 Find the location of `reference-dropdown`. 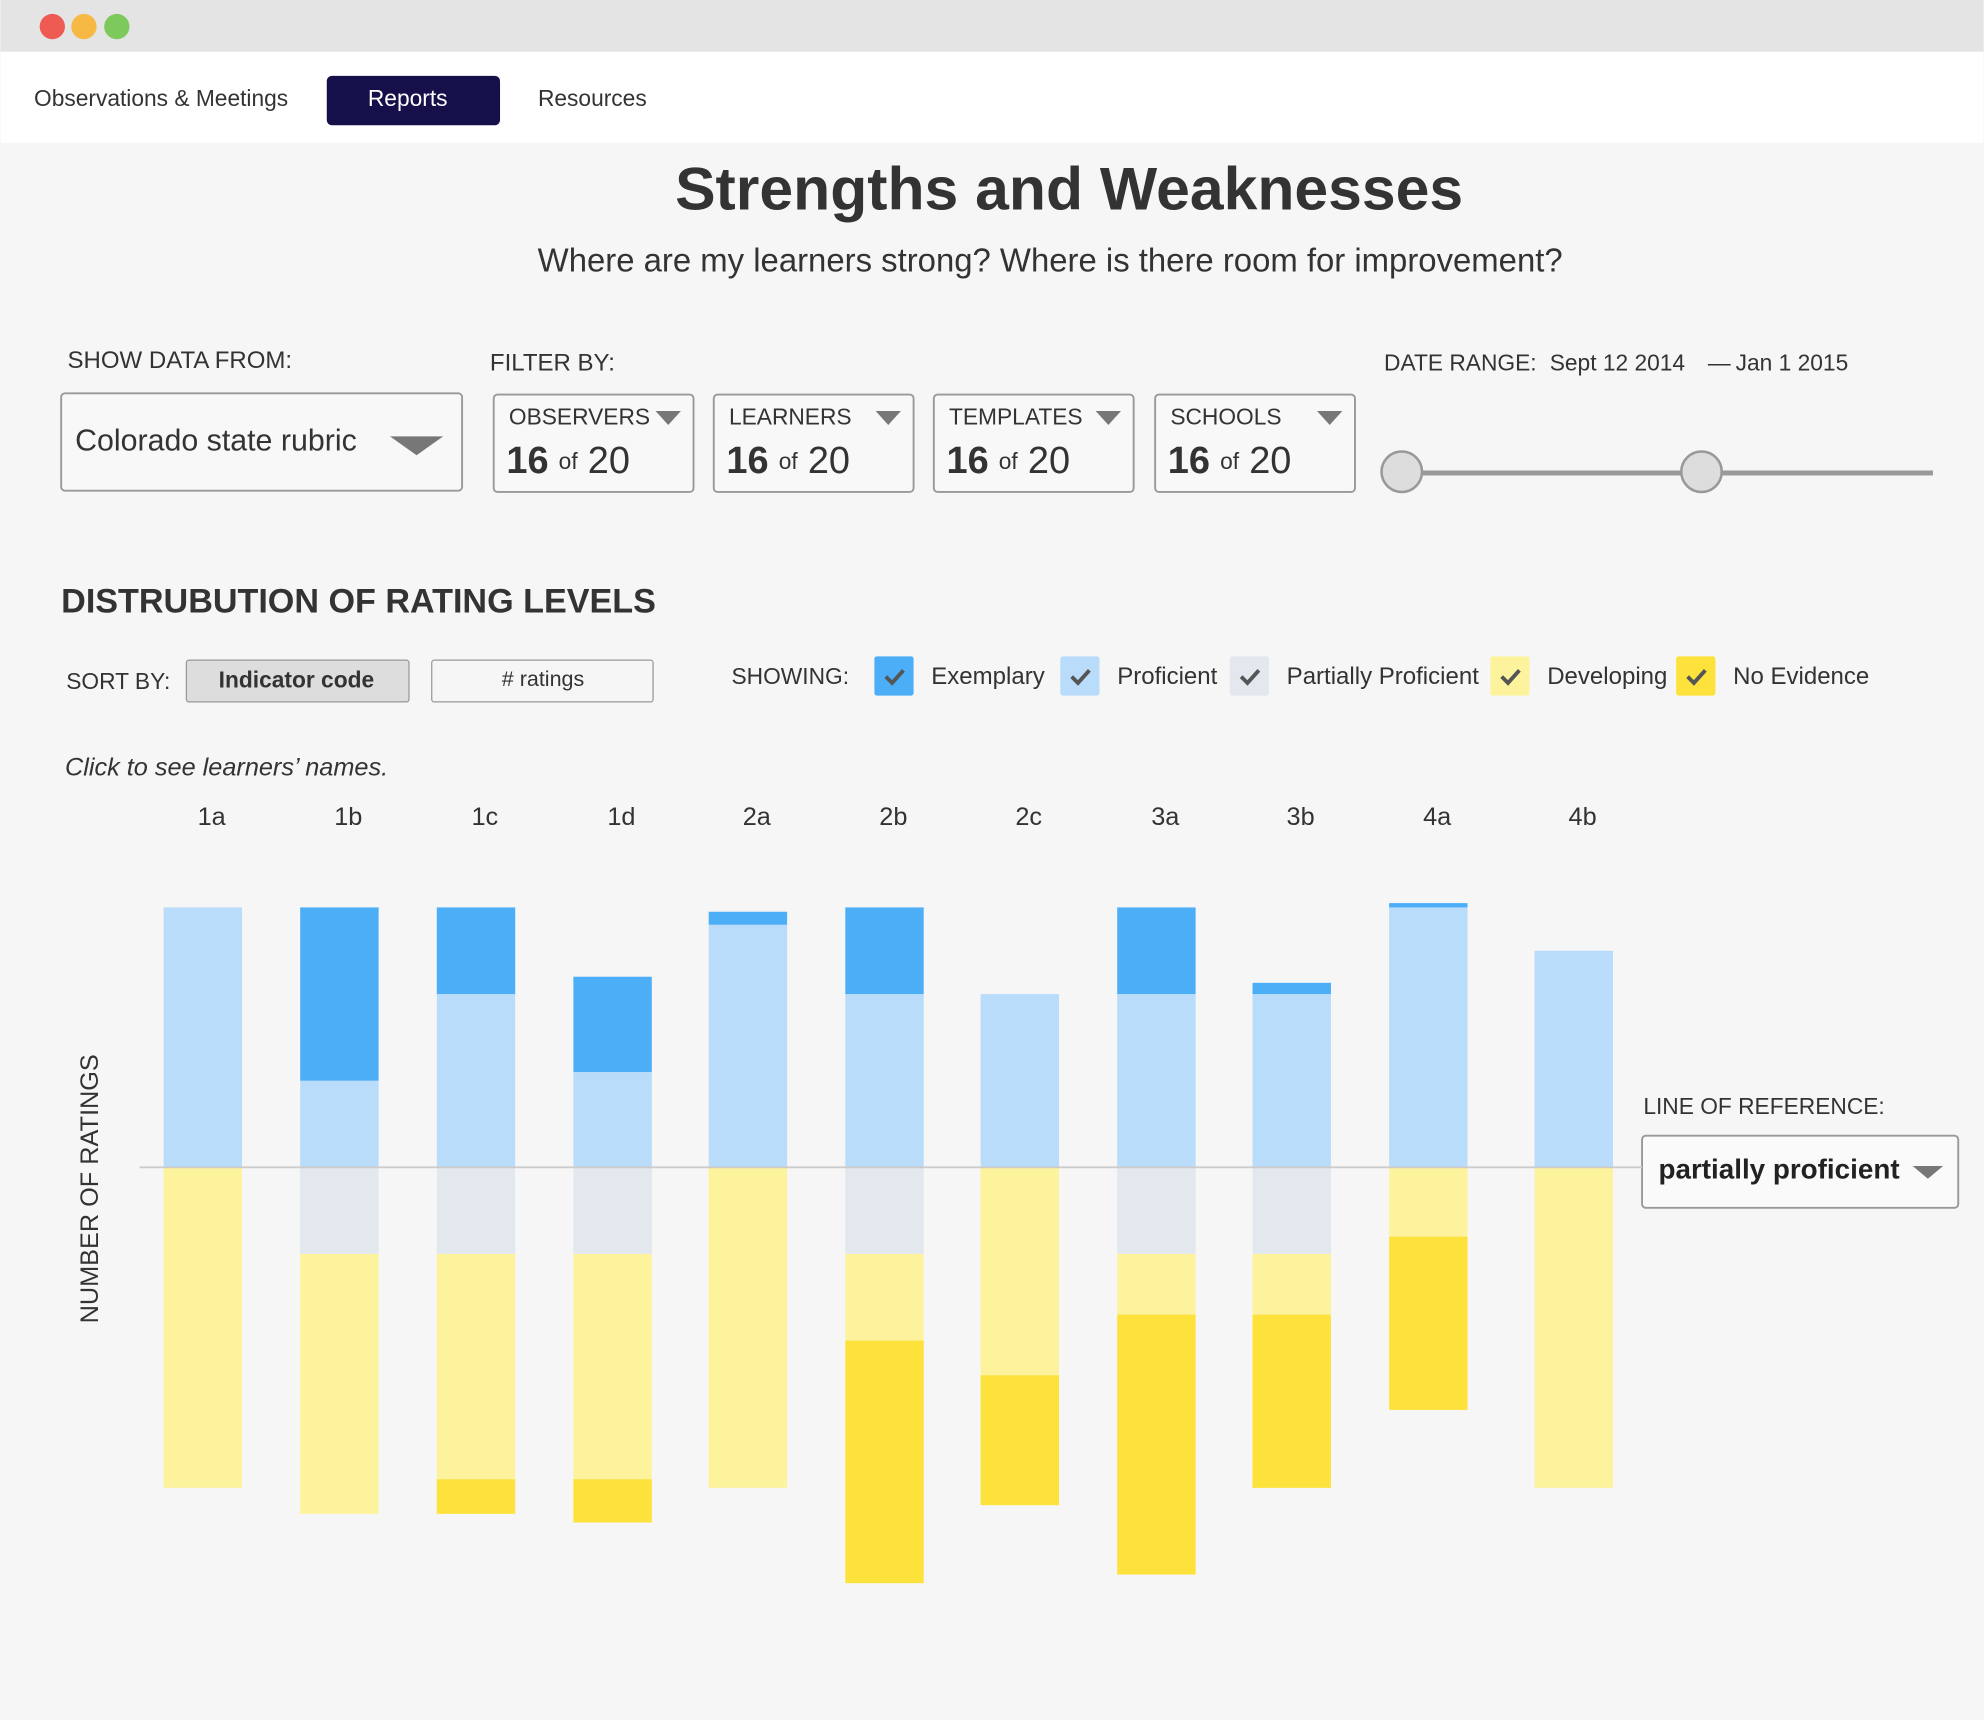

reference-dropdown is located at coordinates (1800, 1171).